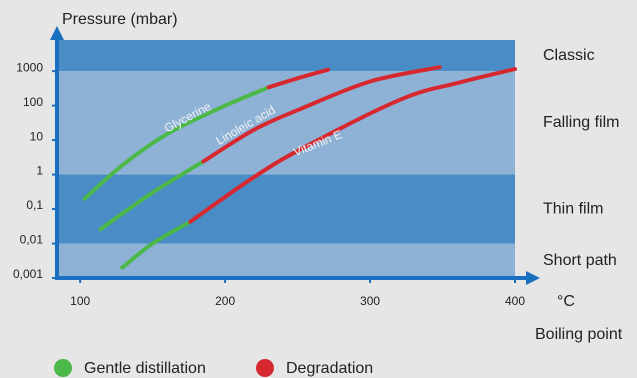 The height and width of the screenshot is (378, 637). What do you see at coordinates (533, 278) in the screenshot?
I see `x-axis-arrow` at bounding box center [533, 278].